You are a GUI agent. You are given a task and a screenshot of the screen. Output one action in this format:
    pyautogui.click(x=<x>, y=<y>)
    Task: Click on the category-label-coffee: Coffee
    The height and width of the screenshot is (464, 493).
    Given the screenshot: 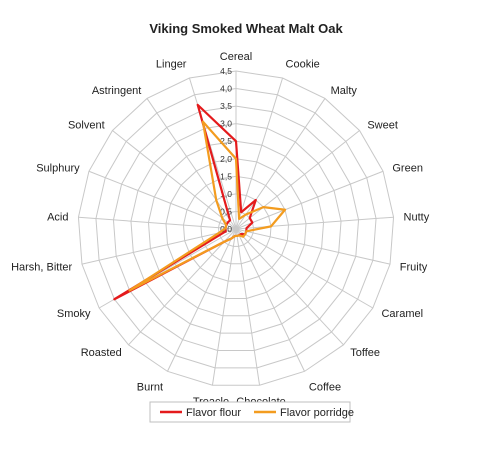 What is the action you would take?
    pyautogui.click(x=325, y=387)
    